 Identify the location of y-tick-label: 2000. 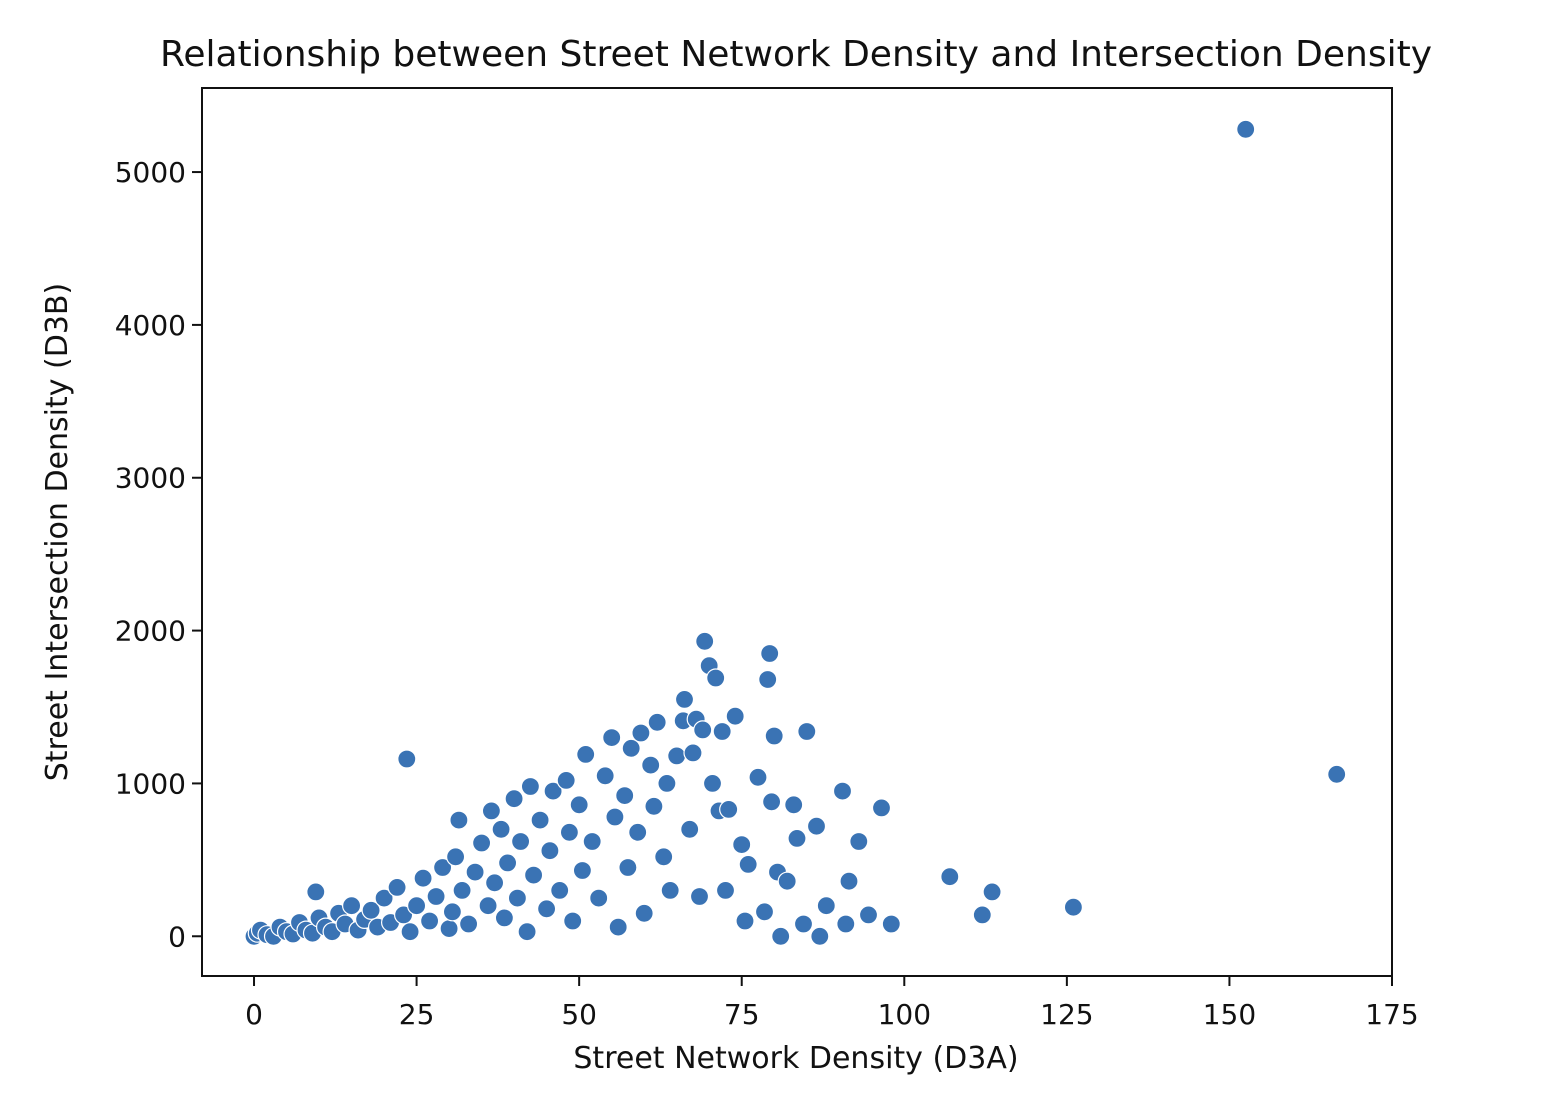
(150, 631).